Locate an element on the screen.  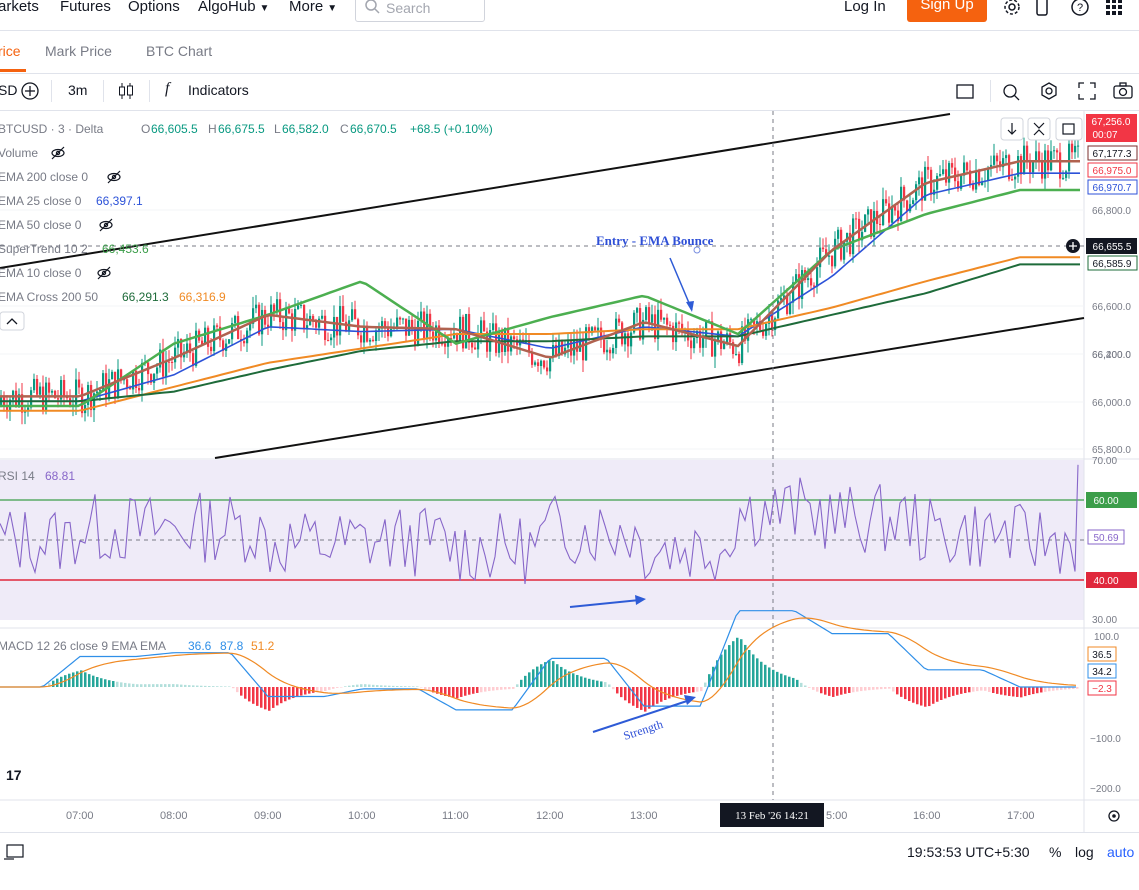
candlestick-type-icon is located at coordinates (126, 91).